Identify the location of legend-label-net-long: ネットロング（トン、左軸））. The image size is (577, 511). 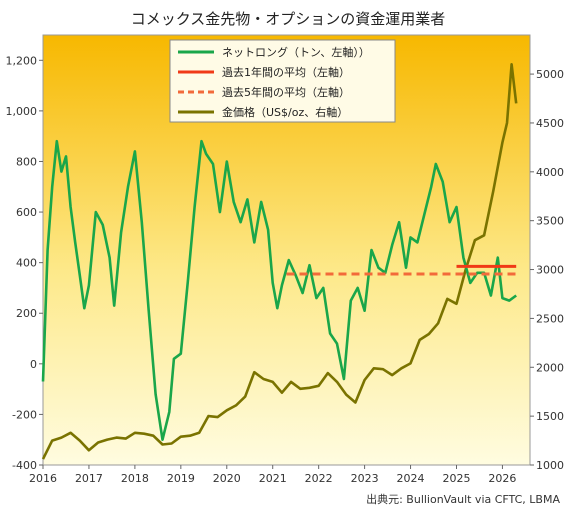
(296, 52).